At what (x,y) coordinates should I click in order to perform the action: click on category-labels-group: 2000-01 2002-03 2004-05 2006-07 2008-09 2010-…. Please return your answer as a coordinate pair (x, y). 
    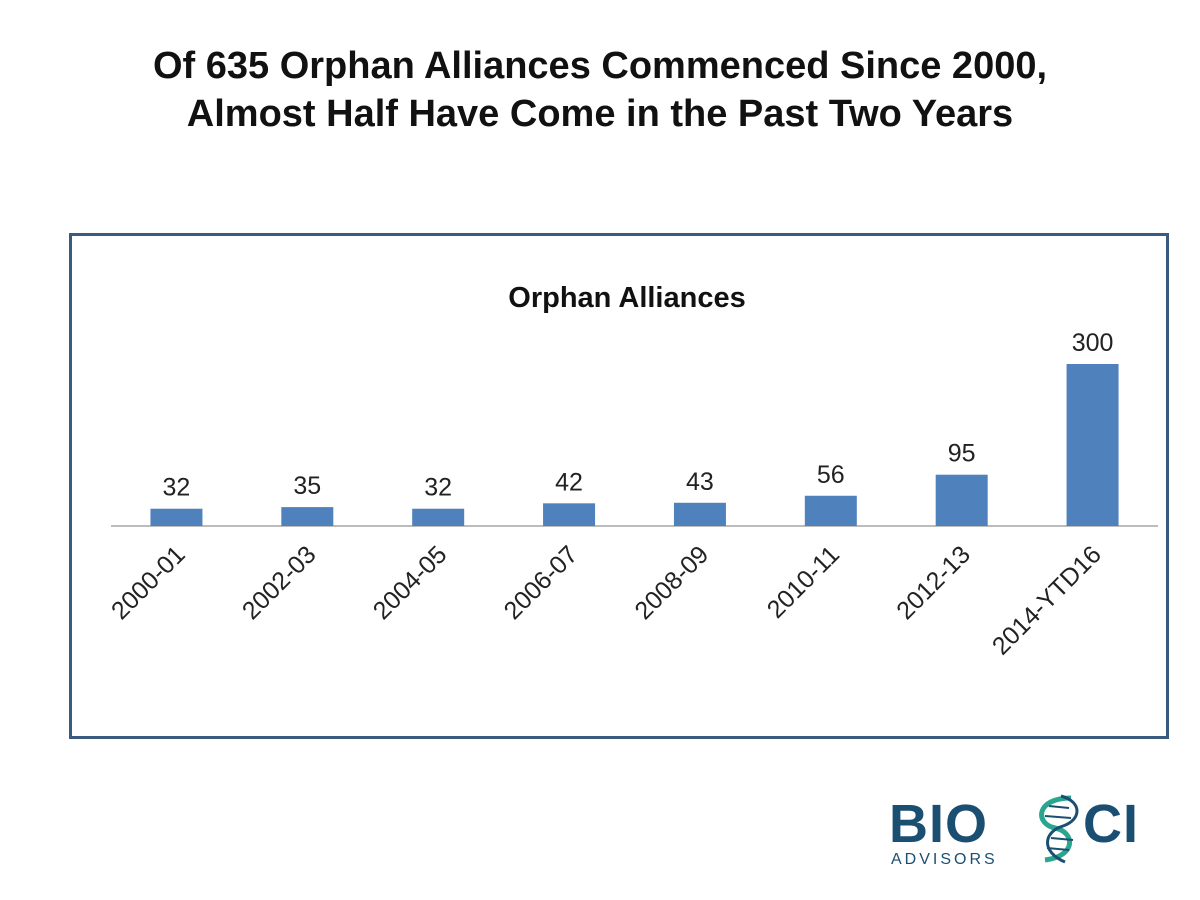
    Looking at the image, I should click on (606, 600).